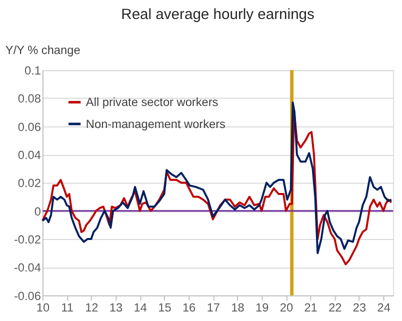  I want to click on x-tick-label: 14, so click(141, 307).